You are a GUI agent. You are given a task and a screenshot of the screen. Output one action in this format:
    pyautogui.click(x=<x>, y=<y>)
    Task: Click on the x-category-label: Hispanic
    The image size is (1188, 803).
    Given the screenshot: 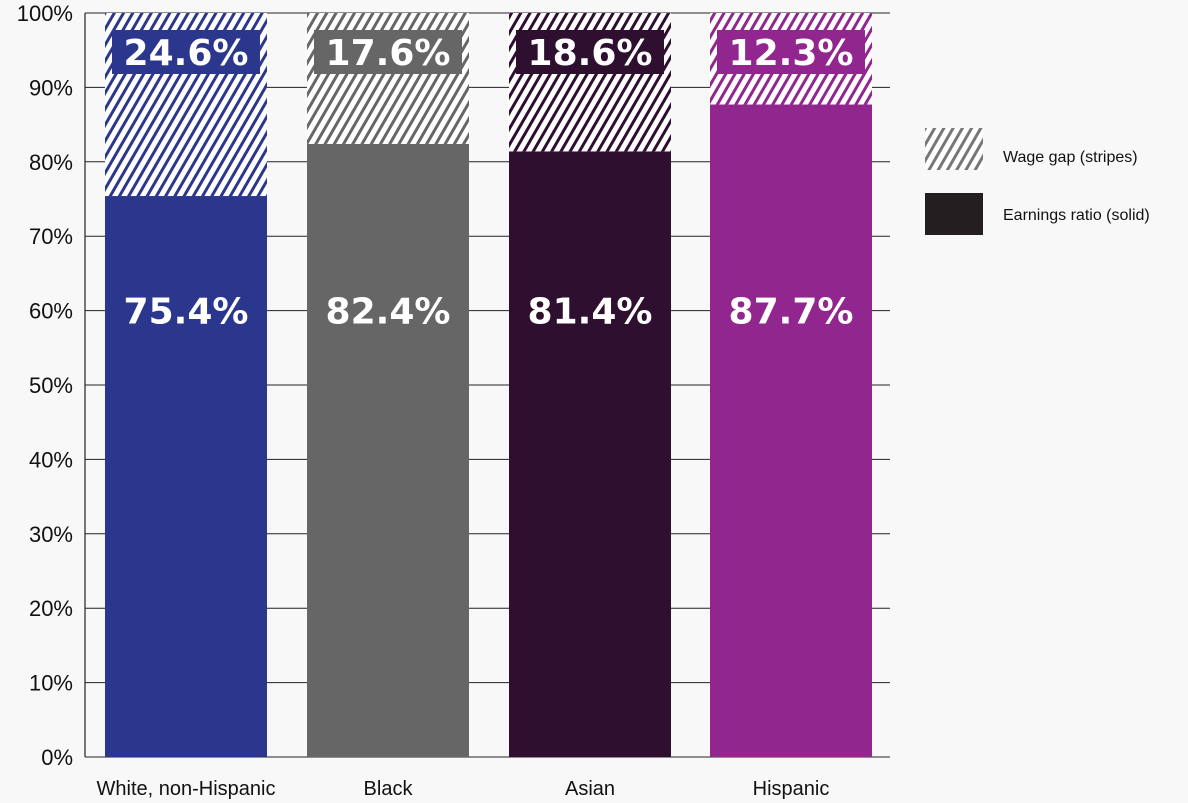 What is the action you would take?
    pyautogui.click(x=791, y=789)
    